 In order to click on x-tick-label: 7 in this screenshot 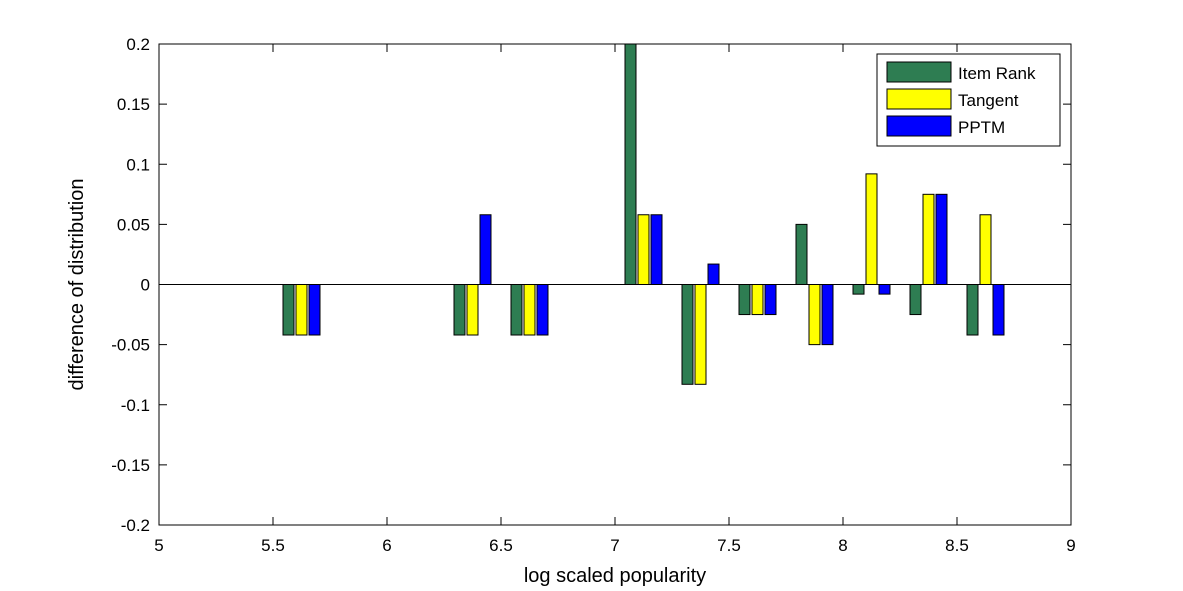, I will do `click(614, 545)`.